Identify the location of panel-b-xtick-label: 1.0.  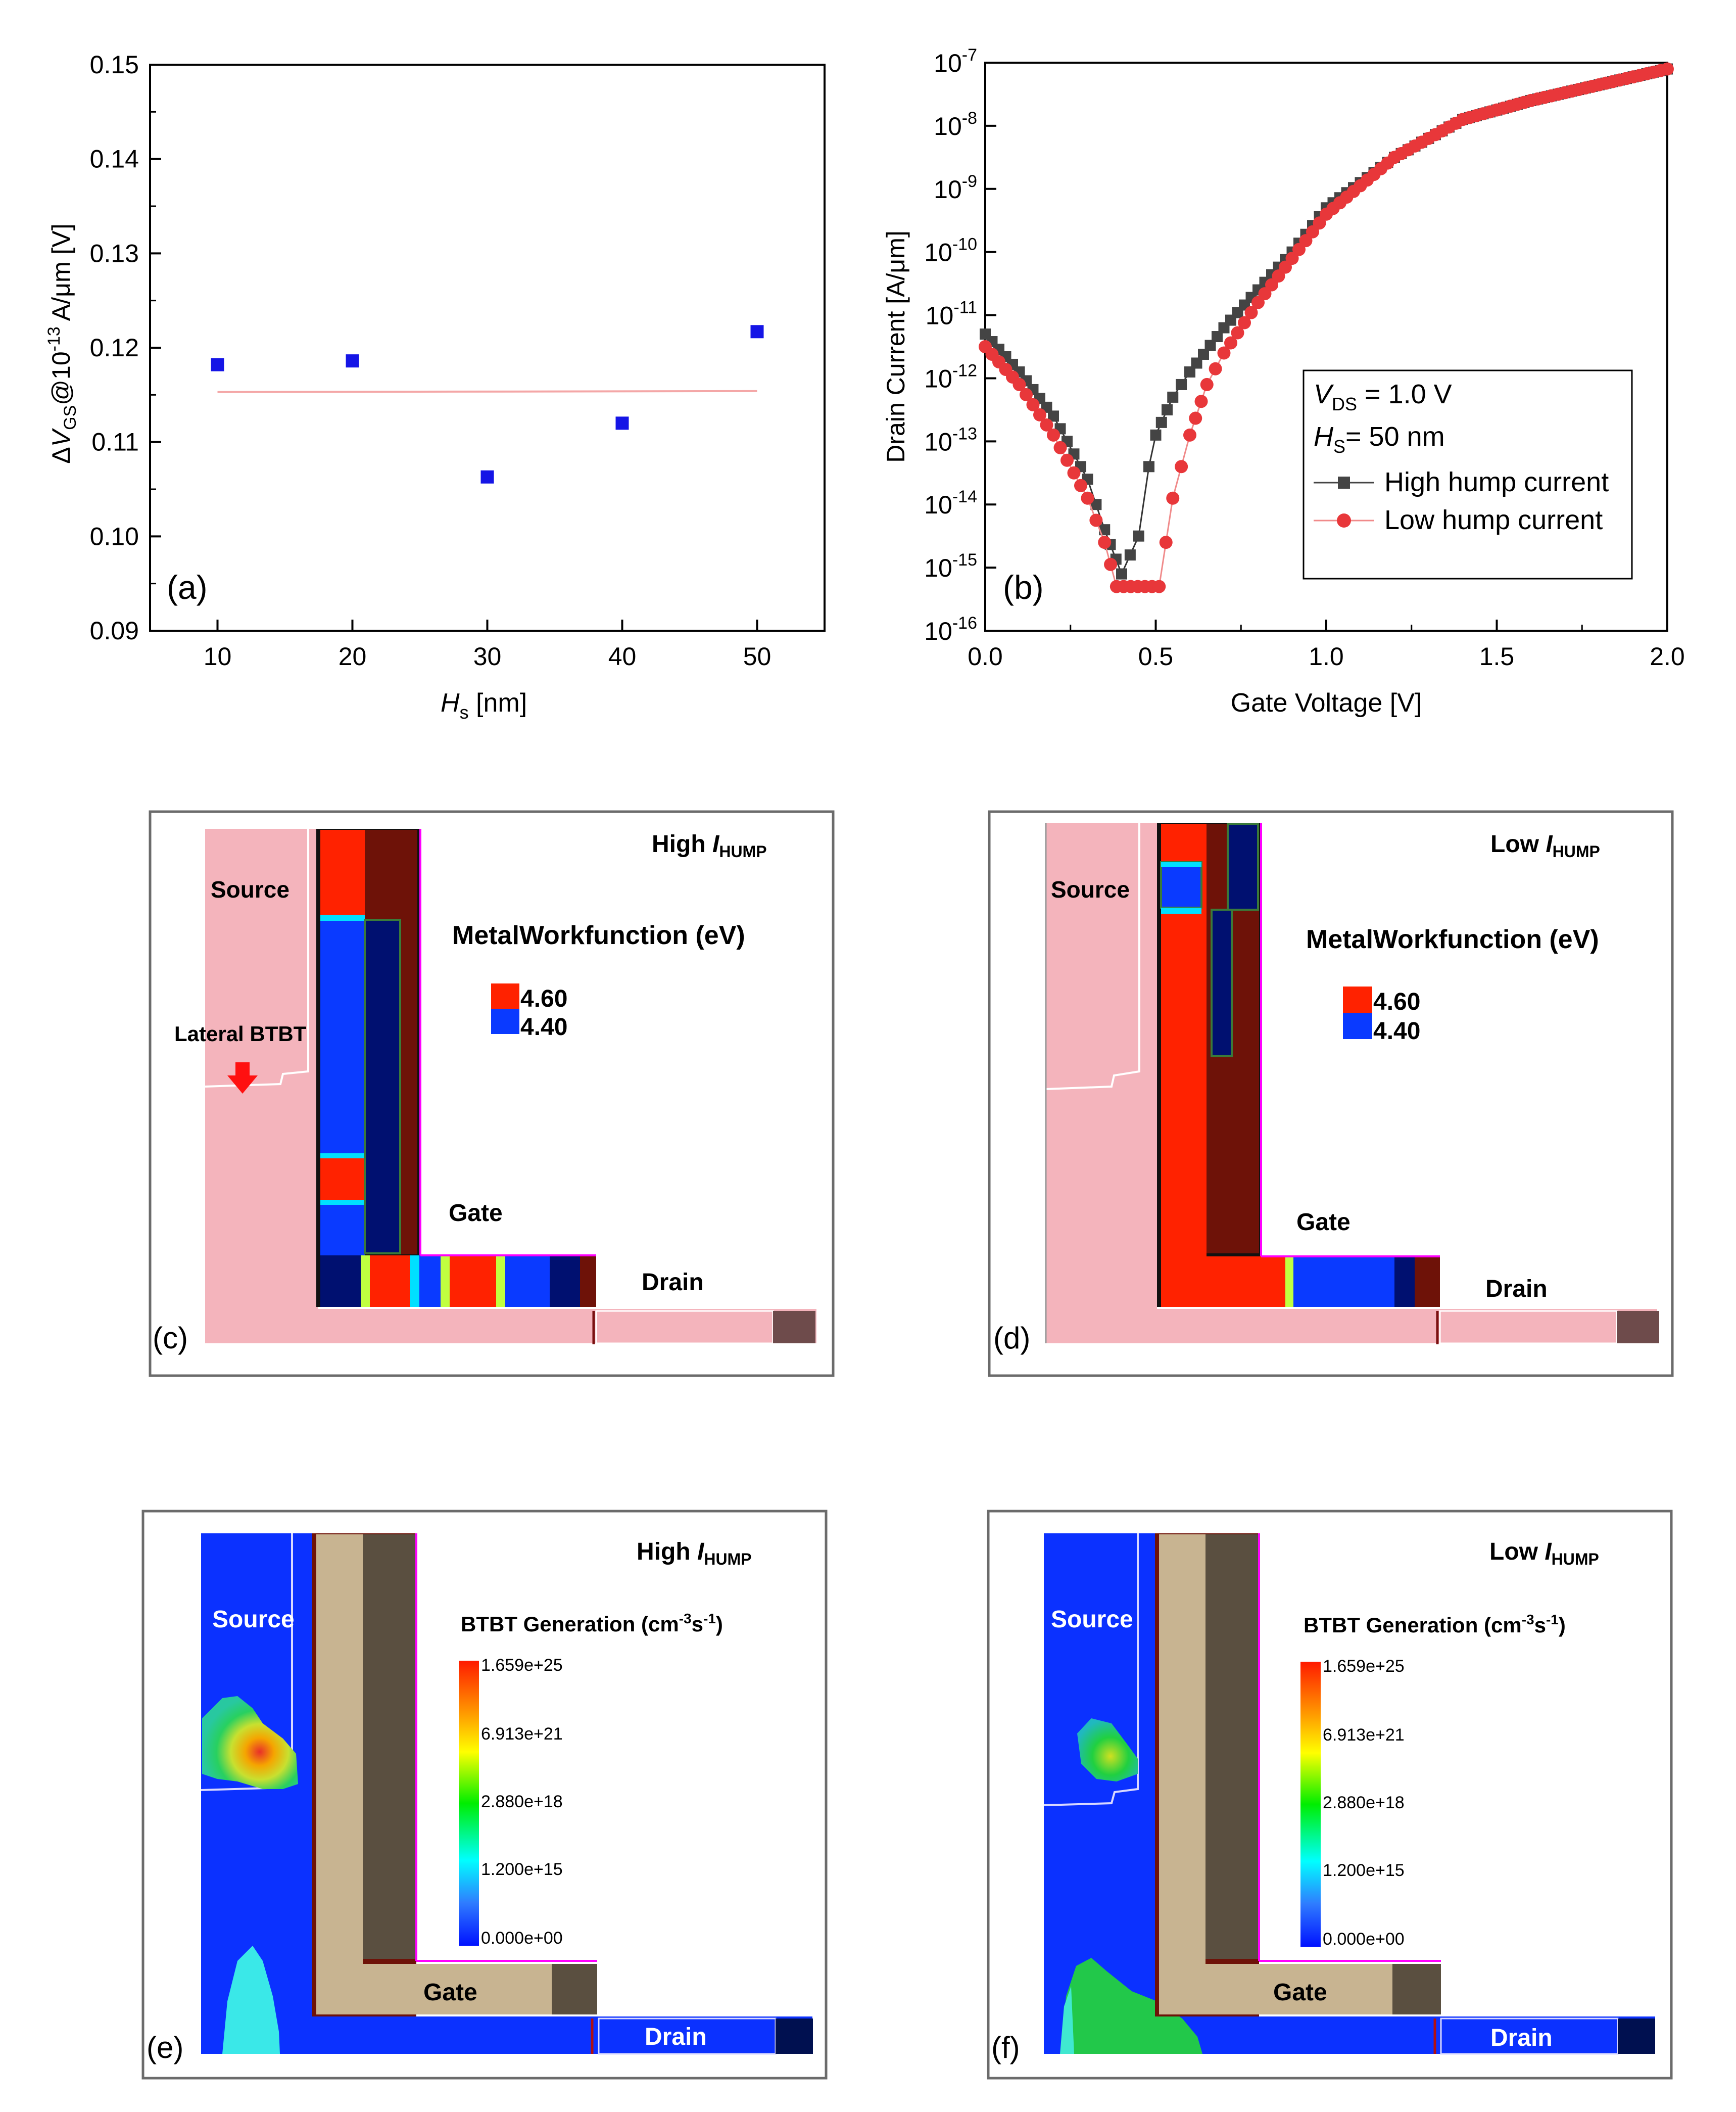
(1326, 656).